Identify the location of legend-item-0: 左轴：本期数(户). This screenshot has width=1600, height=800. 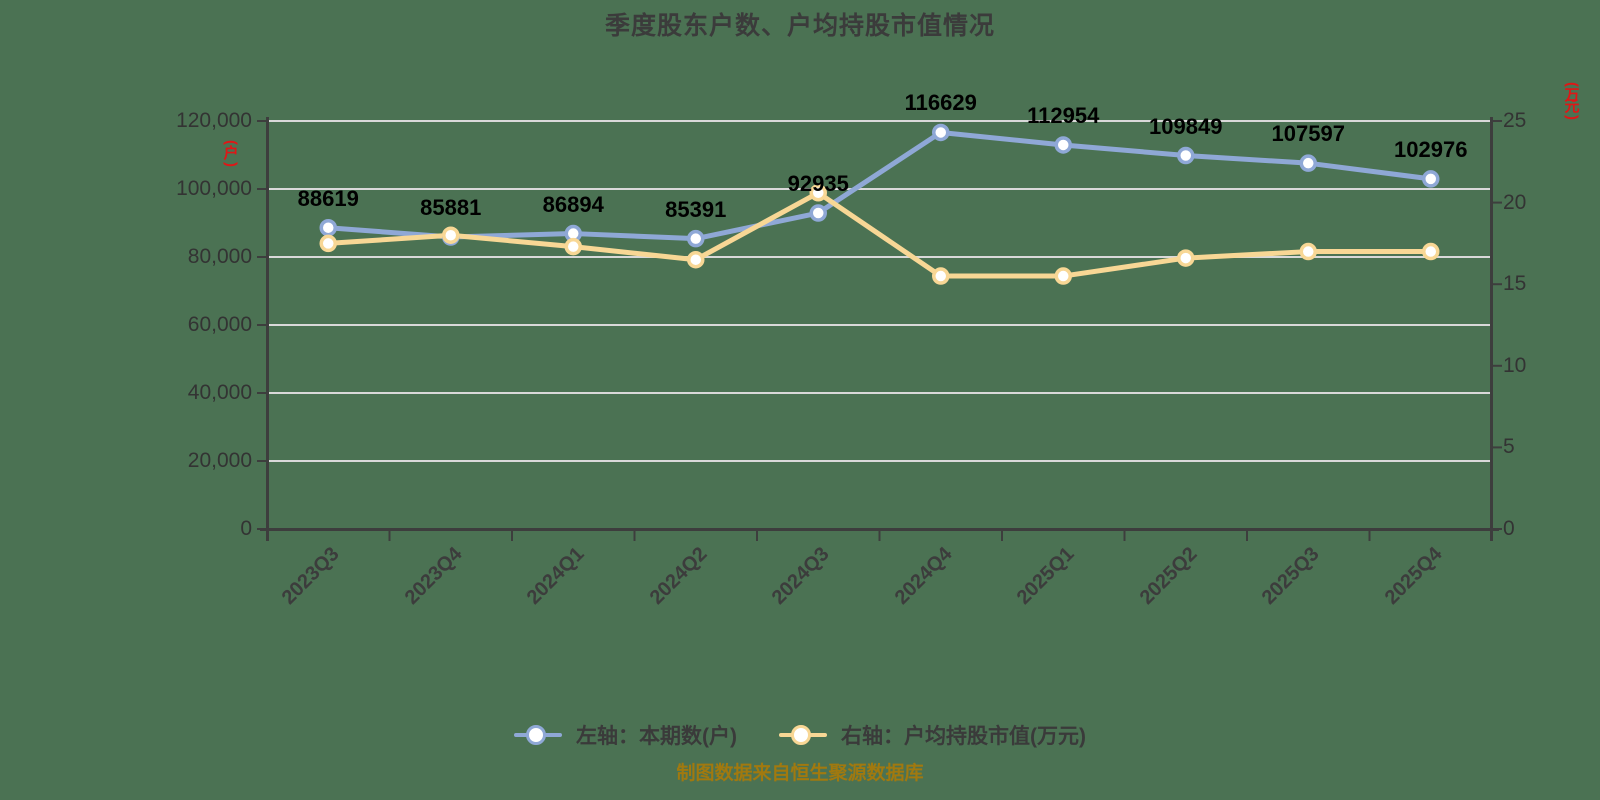
(625, 735).